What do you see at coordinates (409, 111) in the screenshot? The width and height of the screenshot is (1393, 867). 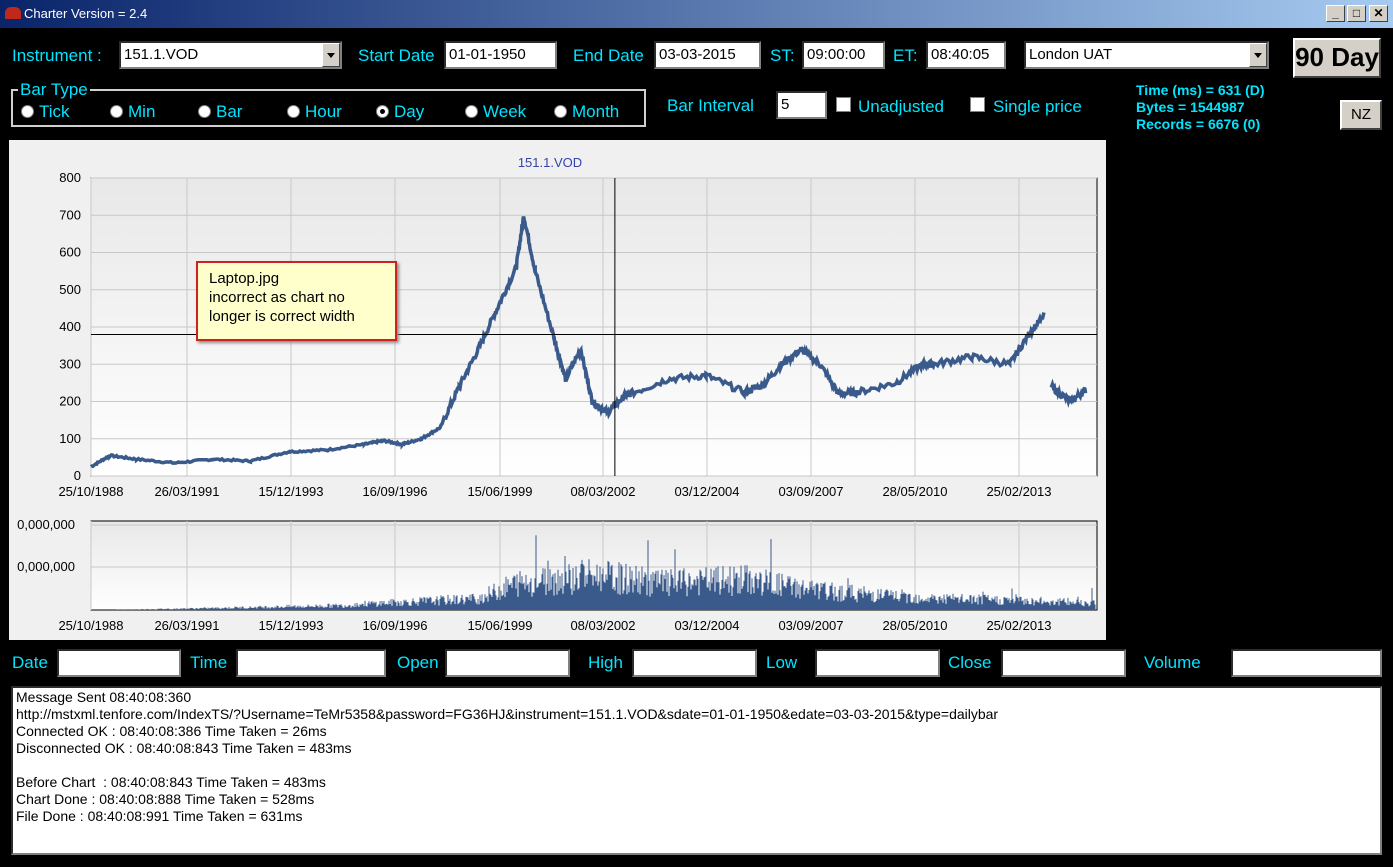 I see `bar-type-label: Day` at bounding box center [409, 111].